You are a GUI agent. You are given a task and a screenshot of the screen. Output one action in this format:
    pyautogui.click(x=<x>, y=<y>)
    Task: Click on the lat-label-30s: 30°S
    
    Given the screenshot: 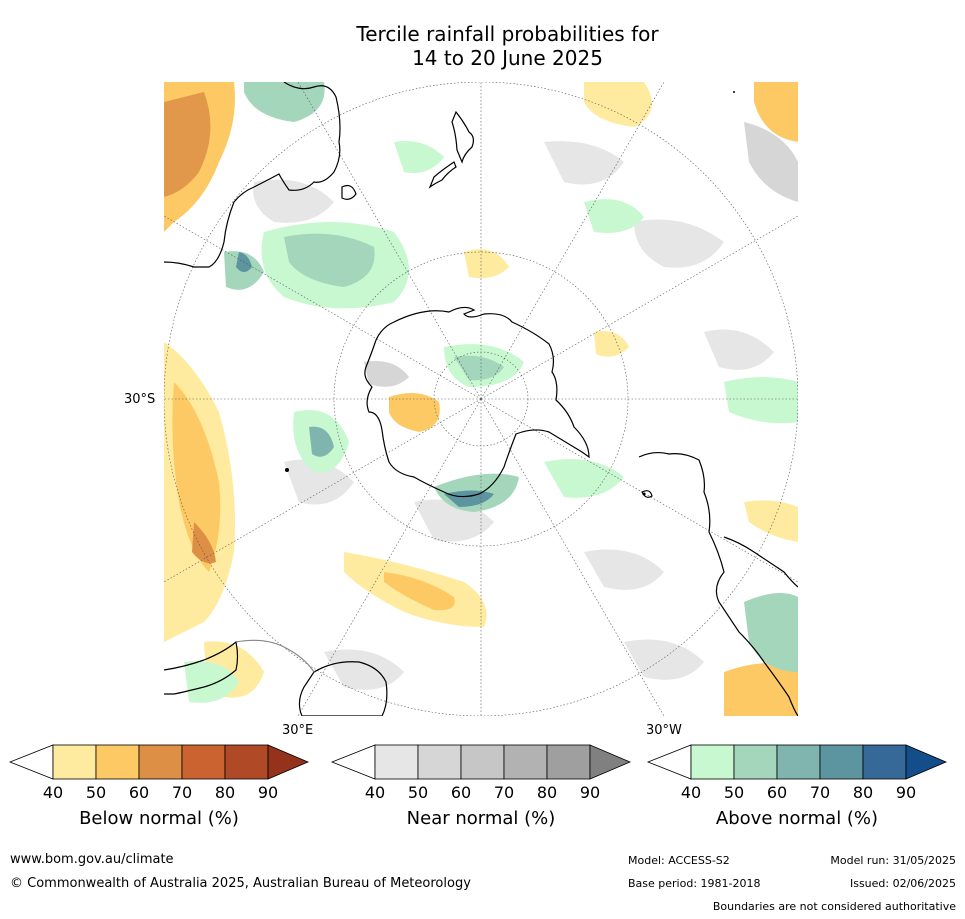 What is the action you would take?
    pyautogui.click(x=140, y=399)
    